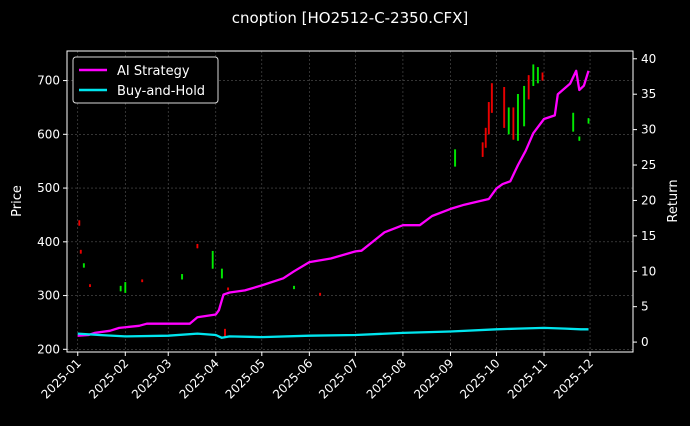 This screenshot has height=426, width=690. What do you see at coordinates (48, 188) in the screenshot?
I see `y-left-tick-label: 500` at bounding box center [48, 188].